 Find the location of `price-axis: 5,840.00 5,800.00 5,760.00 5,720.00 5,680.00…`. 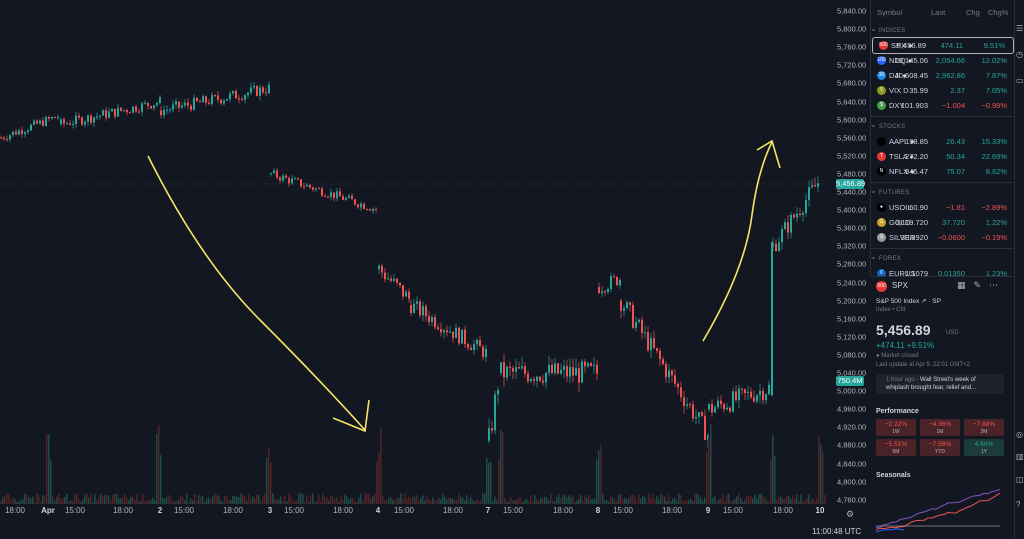

price-axis: 5,840.00 5,800.00 5,760.00 5,720.00 5,680.00… is located at coordinates (848, 261).